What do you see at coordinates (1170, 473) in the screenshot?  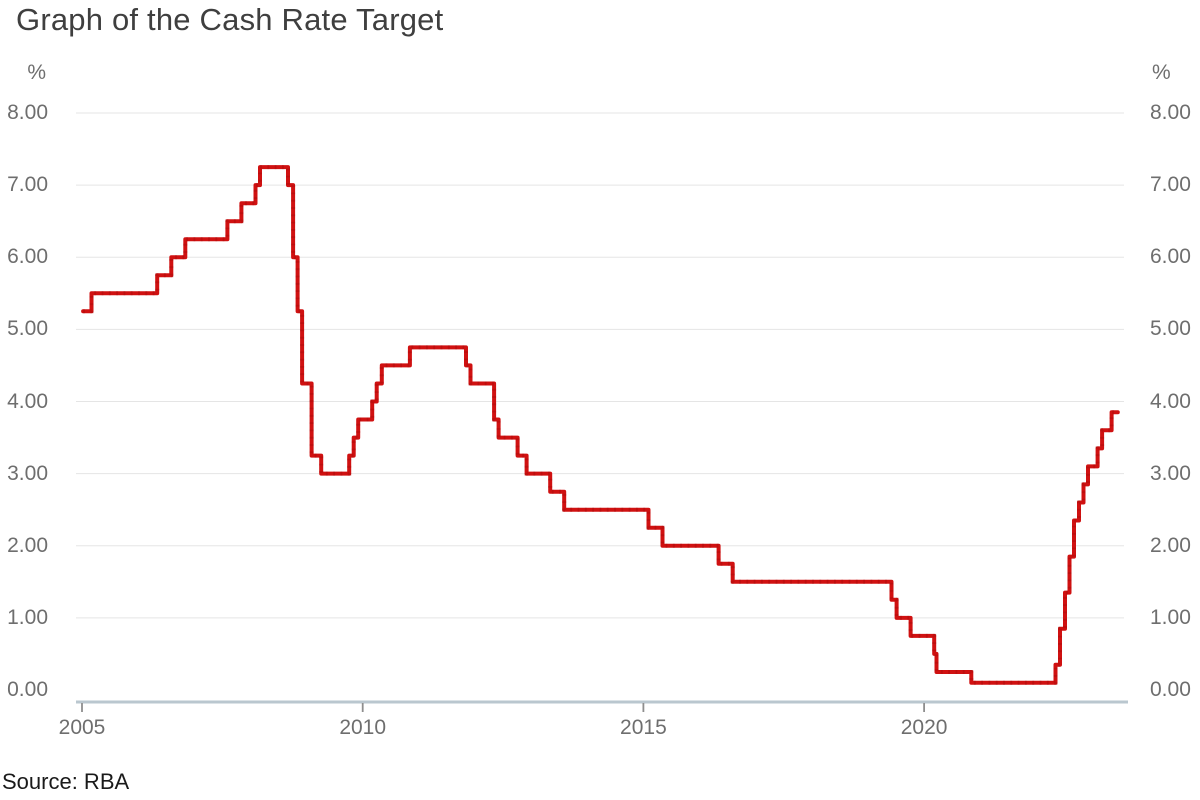 I see `y-tick-label-right: 3.00` at bounding box center [1170, 473].